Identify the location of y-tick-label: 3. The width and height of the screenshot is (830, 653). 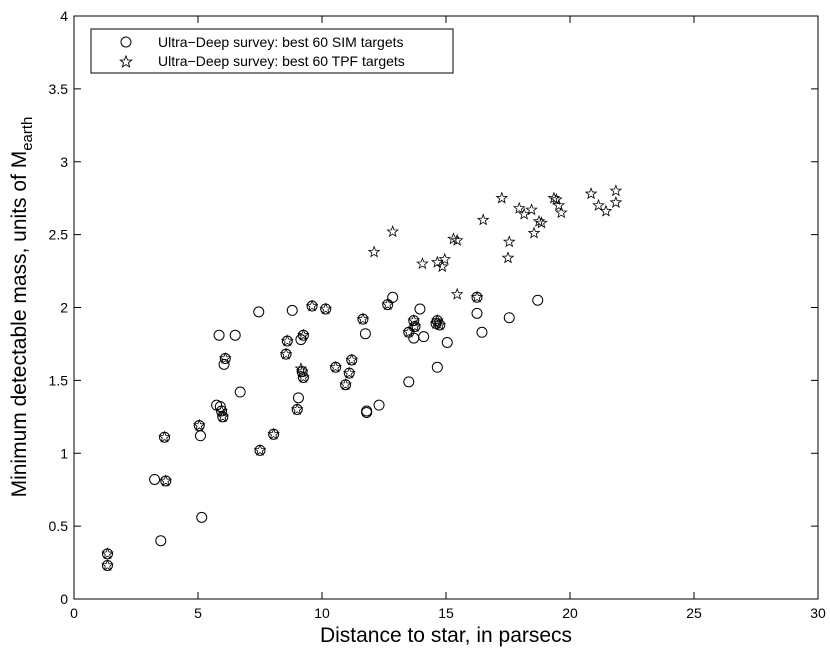
(64, 162).